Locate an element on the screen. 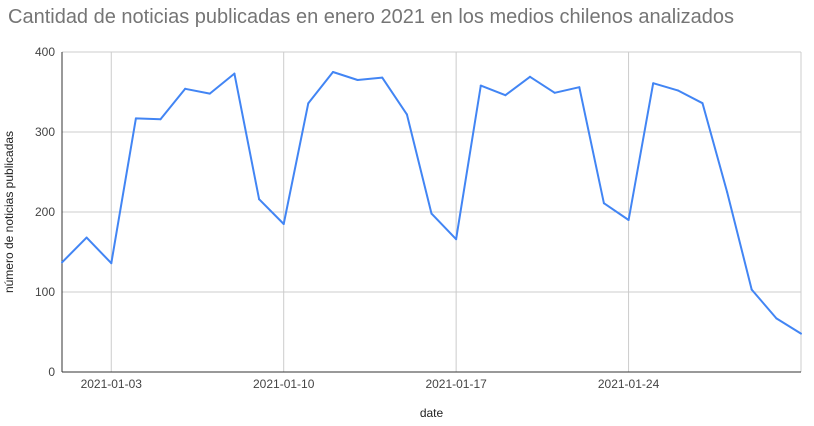 The height and width of the screenshot is (426, 814). y-tick-label: 0 is located at coordinates (51, 372).